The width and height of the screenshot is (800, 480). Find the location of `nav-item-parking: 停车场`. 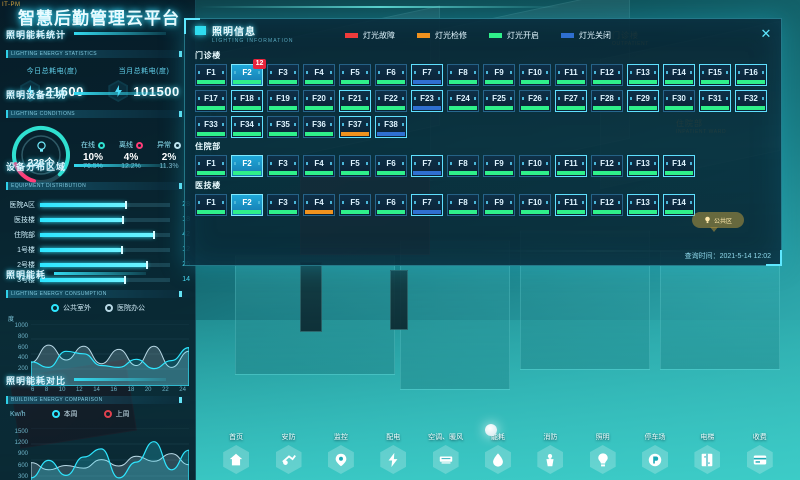

nav-item-parking: 停车场 is located at coordinates (655, 453).